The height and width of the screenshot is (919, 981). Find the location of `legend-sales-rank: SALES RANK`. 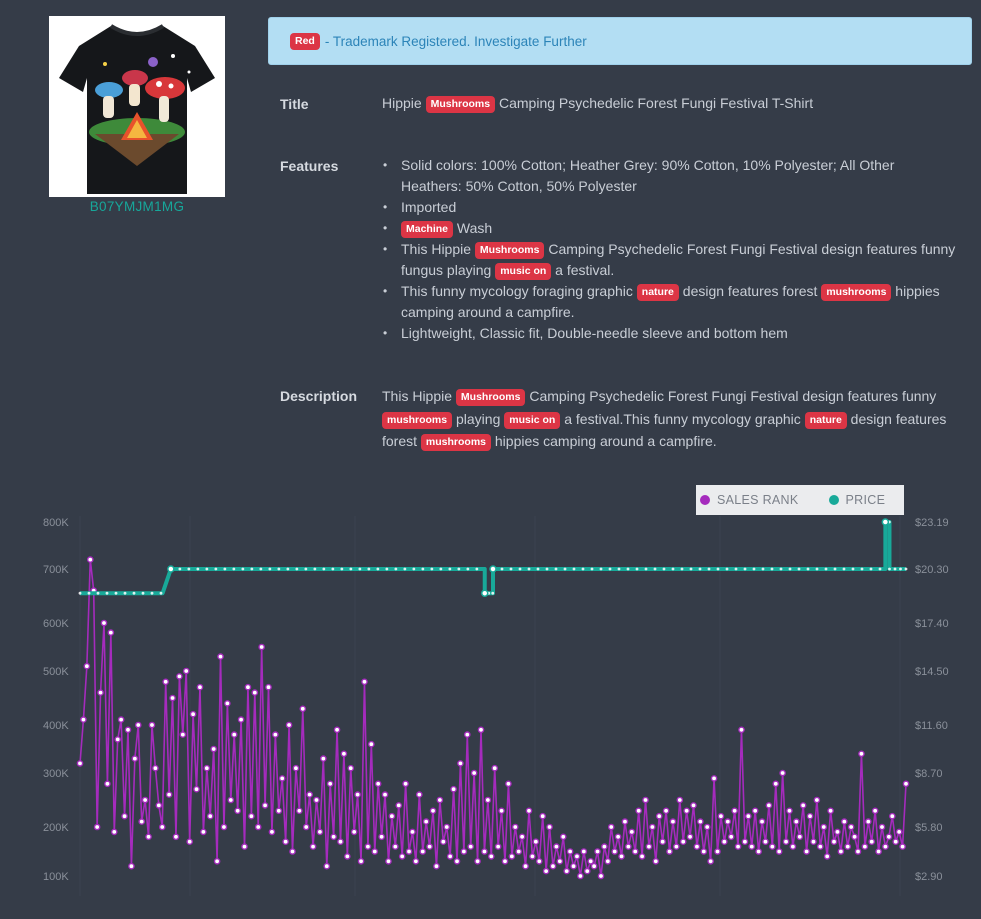

legend-sales-rank: SALES RANK is located at coordinates (749, 500).